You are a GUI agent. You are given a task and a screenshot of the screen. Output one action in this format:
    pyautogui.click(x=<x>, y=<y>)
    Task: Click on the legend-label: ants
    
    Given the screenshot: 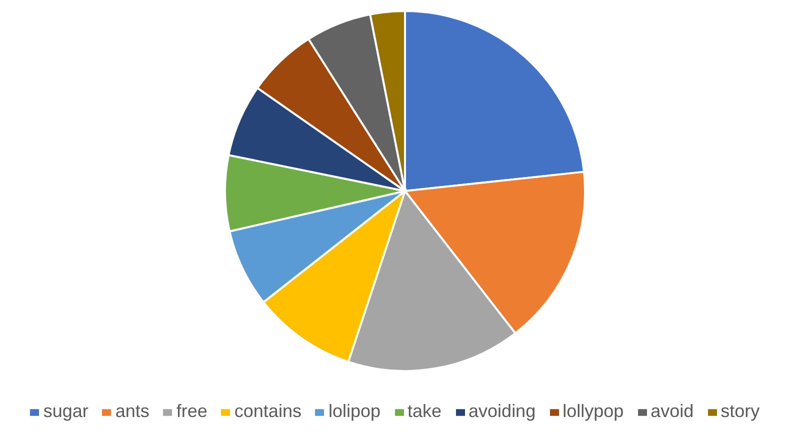 What is the action you would take?
    pyautogui.click(x=132, y=411)
    